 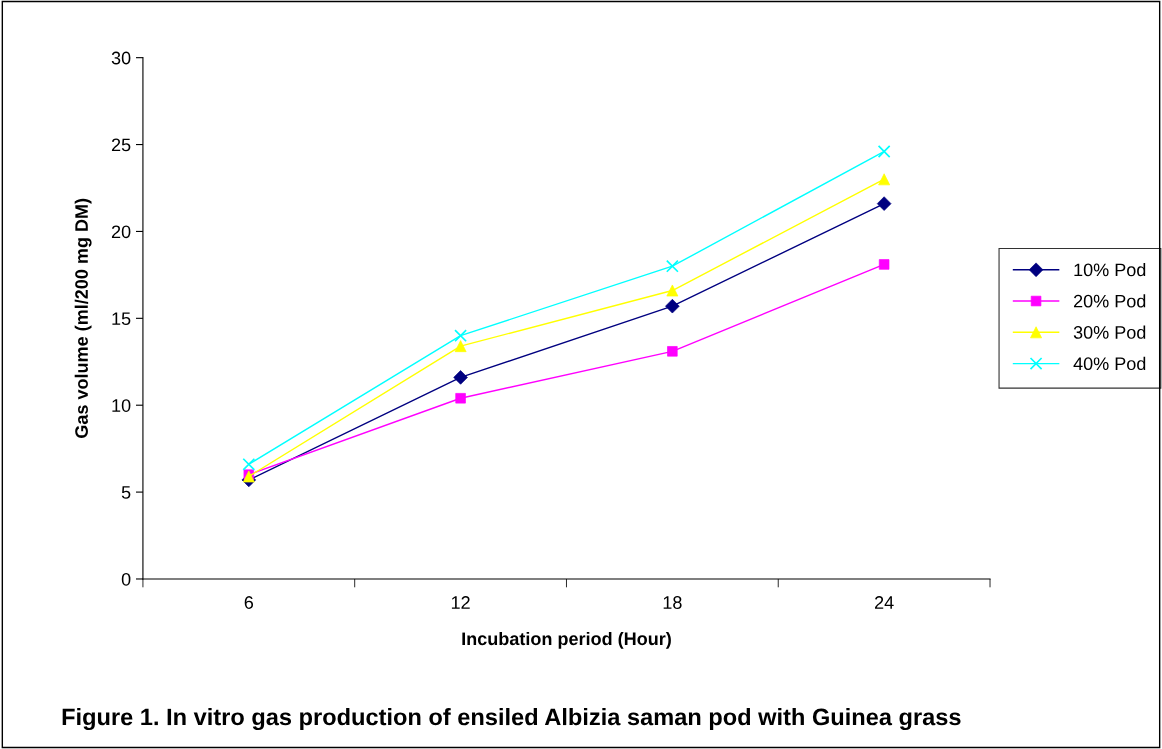 I want to click on legend-label: 10% Pod, so click(x=1110, y=270).